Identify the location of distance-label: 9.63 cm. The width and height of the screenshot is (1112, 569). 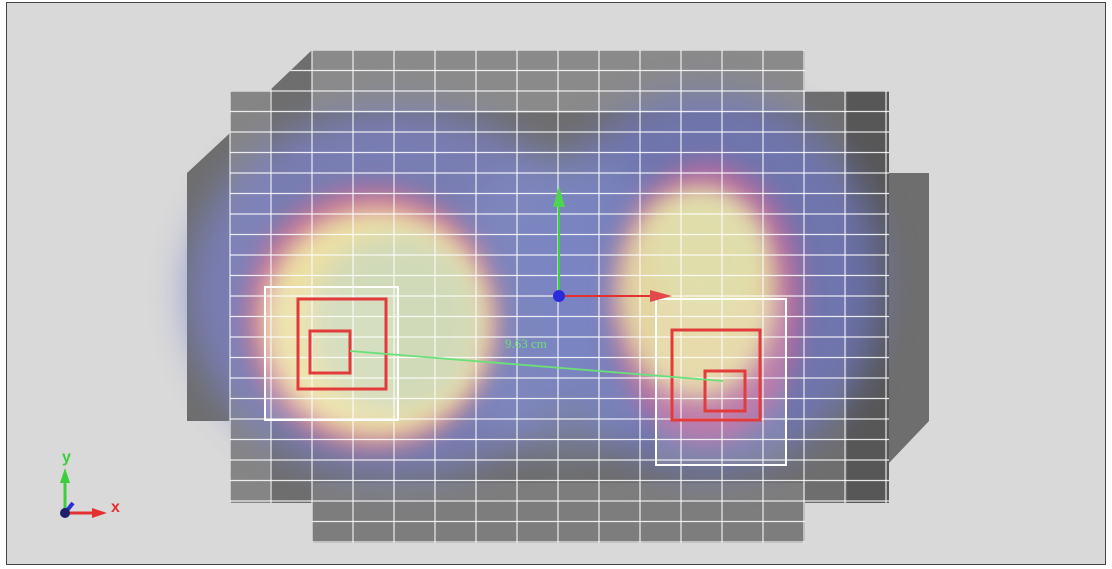
(526, 343).